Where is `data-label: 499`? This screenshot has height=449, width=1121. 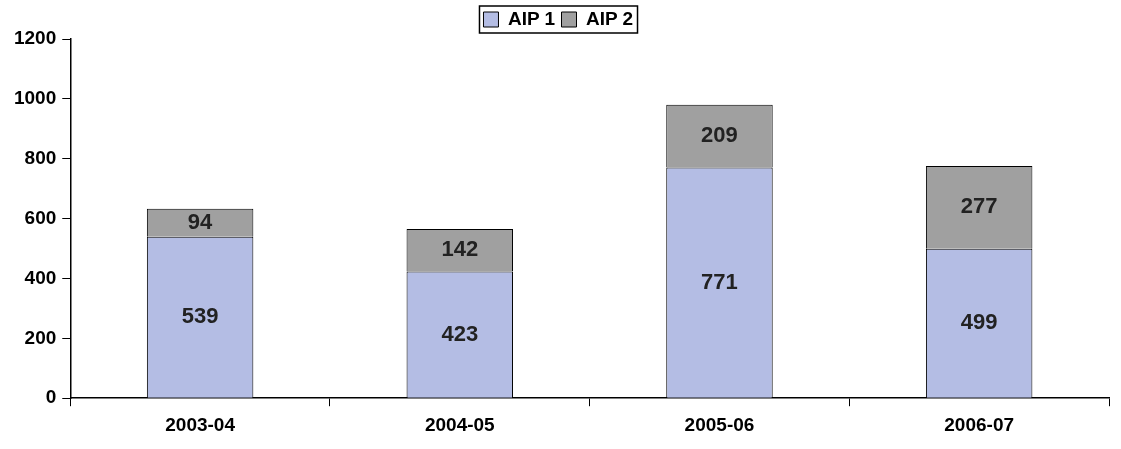
data-label: 499 is located at coordinates (979, 322).